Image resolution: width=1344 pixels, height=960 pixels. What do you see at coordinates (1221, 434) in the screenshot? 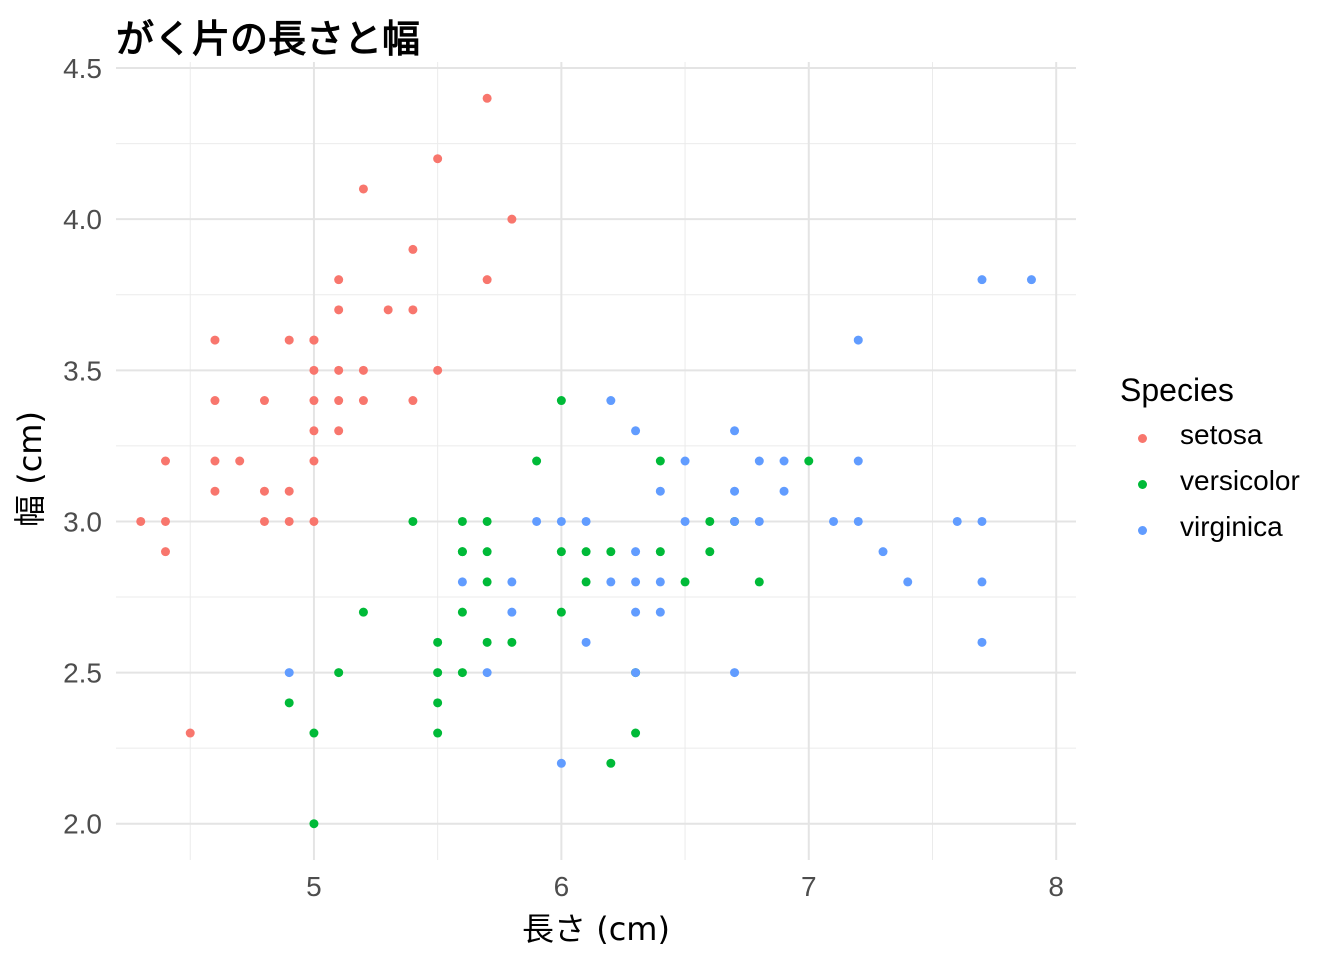
I see `legend-label-setosa: setosa` at bounding box center [1221, 434].